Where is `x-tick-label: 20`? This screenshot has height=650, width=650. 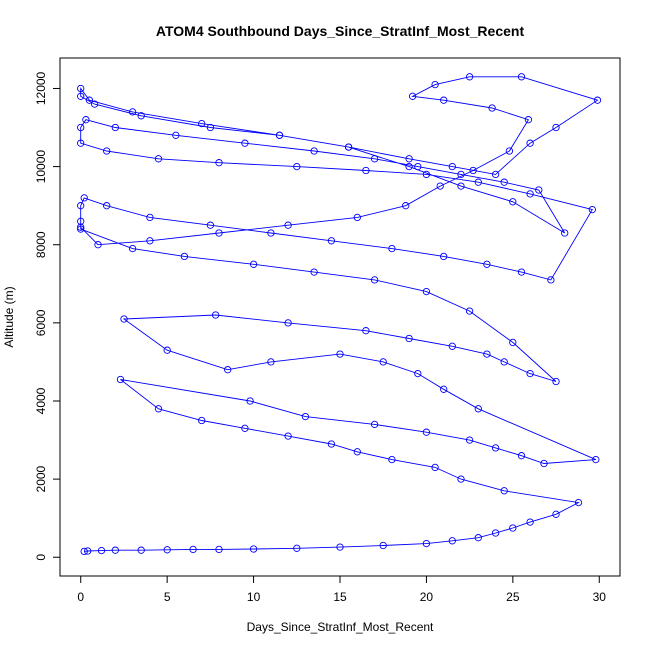 x-tick-label: 20 is located at coordinates (427, 597).